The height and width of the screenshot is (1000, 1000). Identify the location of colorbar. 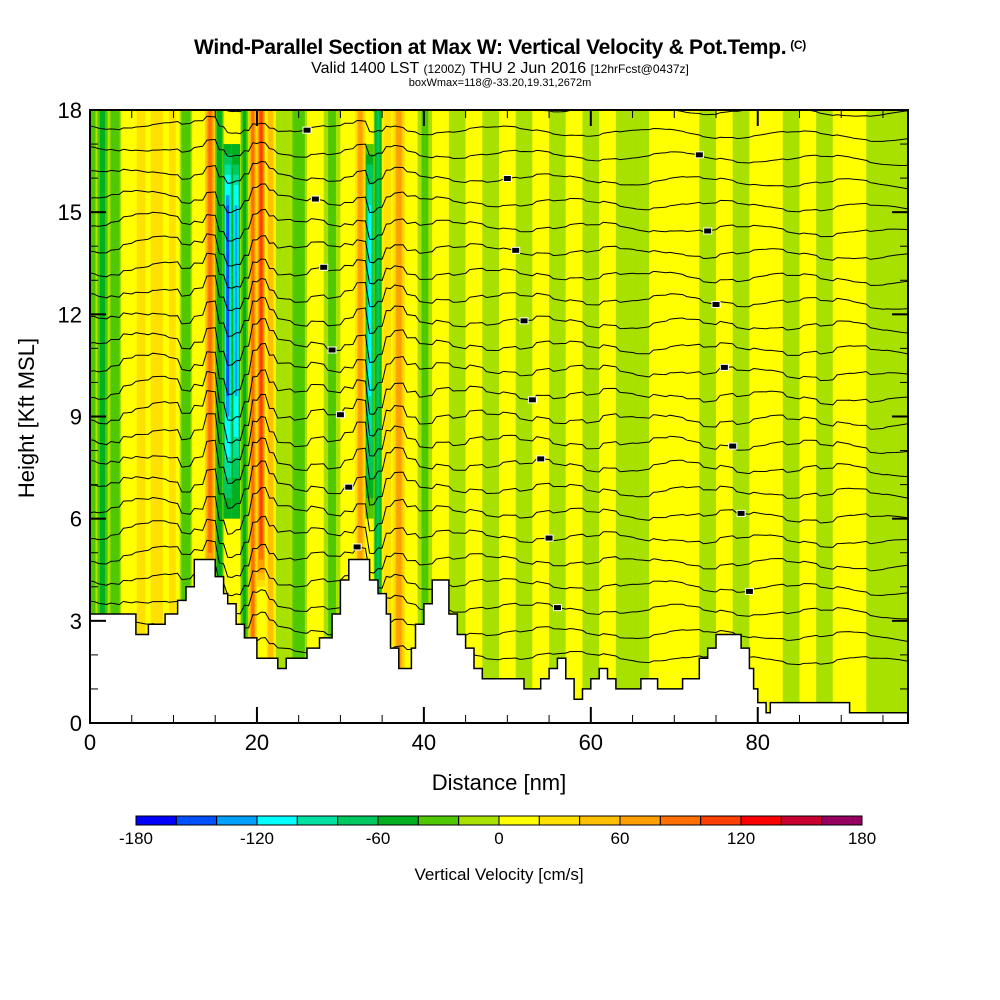
(499, 820).